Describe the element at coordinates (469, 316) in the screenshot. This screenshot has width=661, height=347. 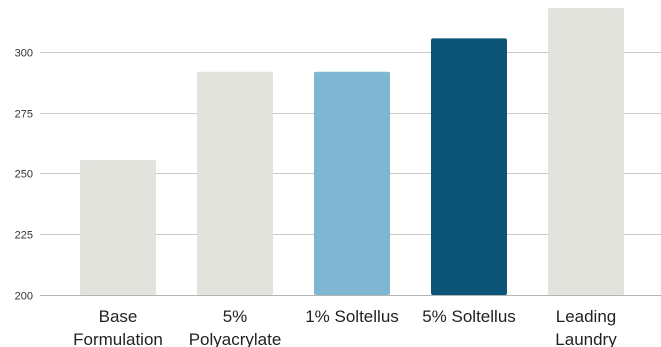
I see `x-category-label: 5% Soltellus` at that location.